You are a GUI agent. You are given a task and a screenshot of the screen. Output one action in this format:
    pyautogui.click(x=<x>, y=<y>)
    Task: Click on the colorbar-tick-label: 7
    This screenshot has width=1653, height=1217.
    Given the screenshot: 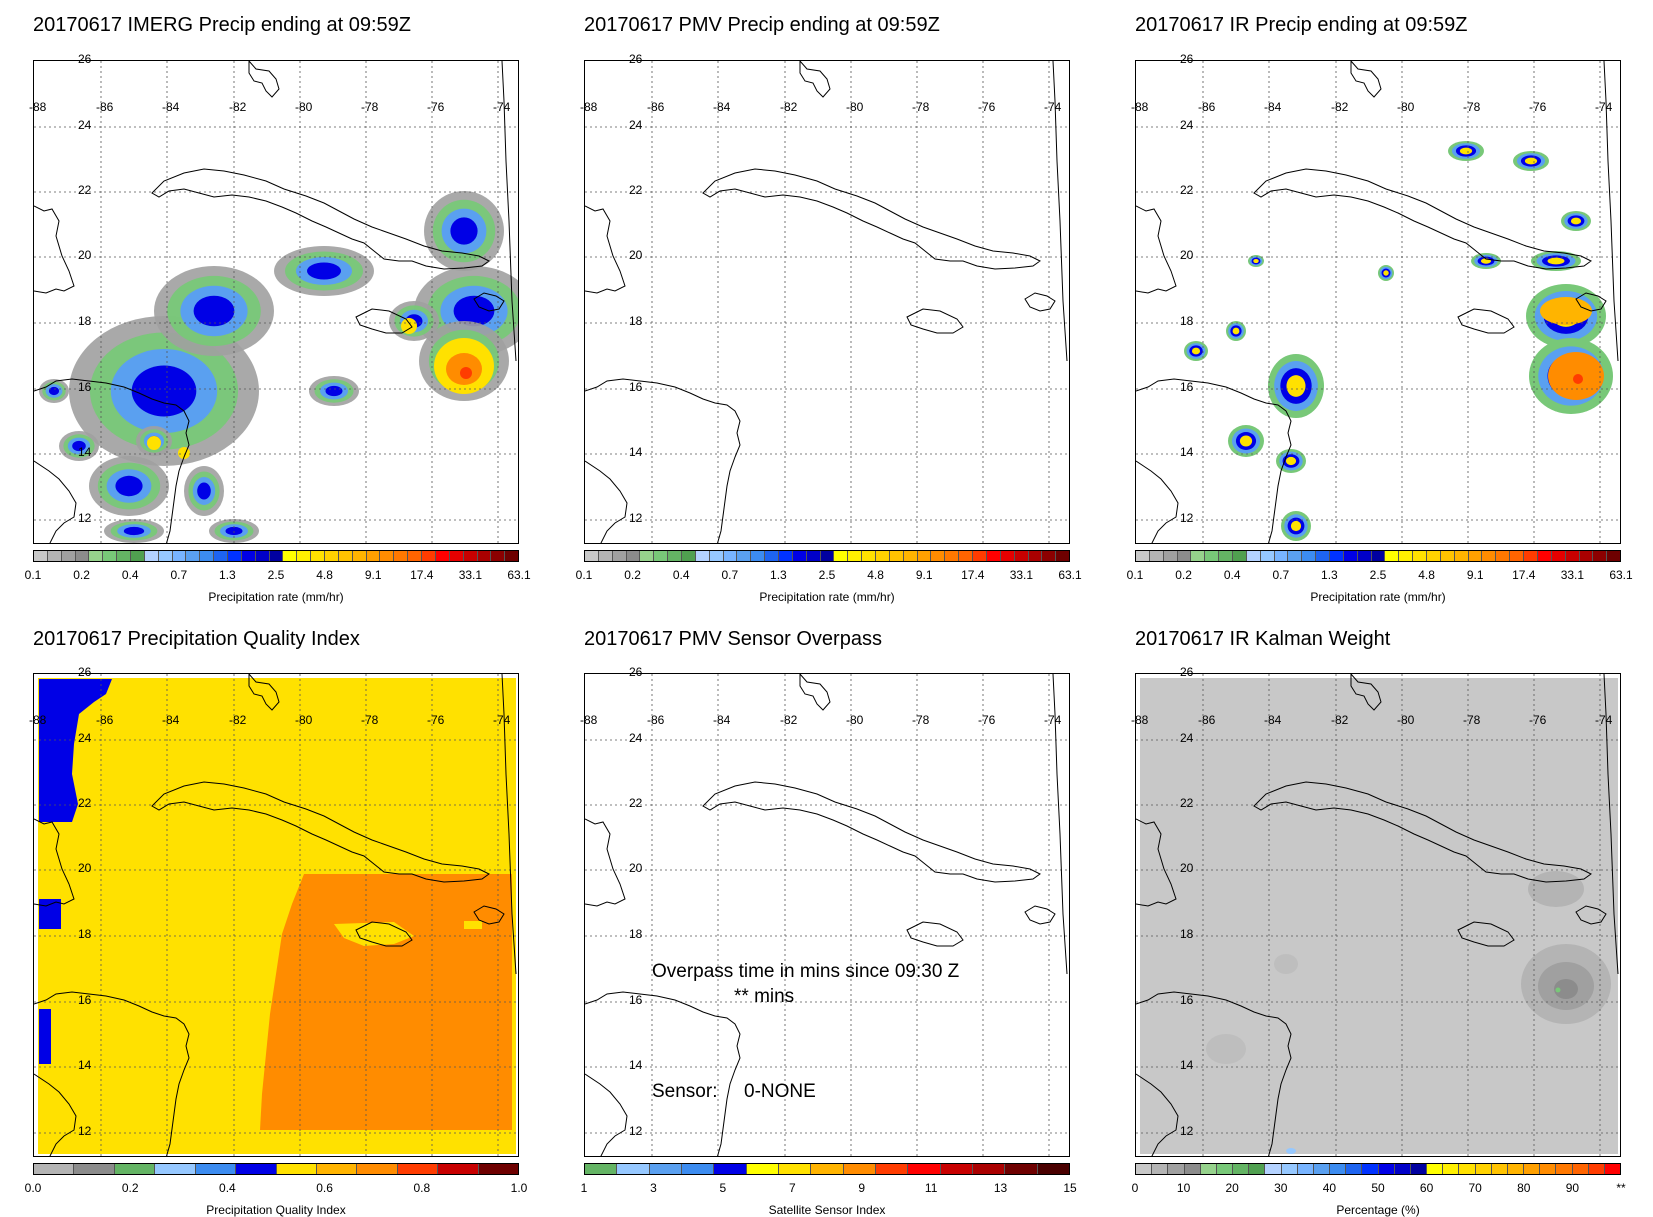 What is the action you would take?
    pyautogui.click(x=792, y=1188)
    